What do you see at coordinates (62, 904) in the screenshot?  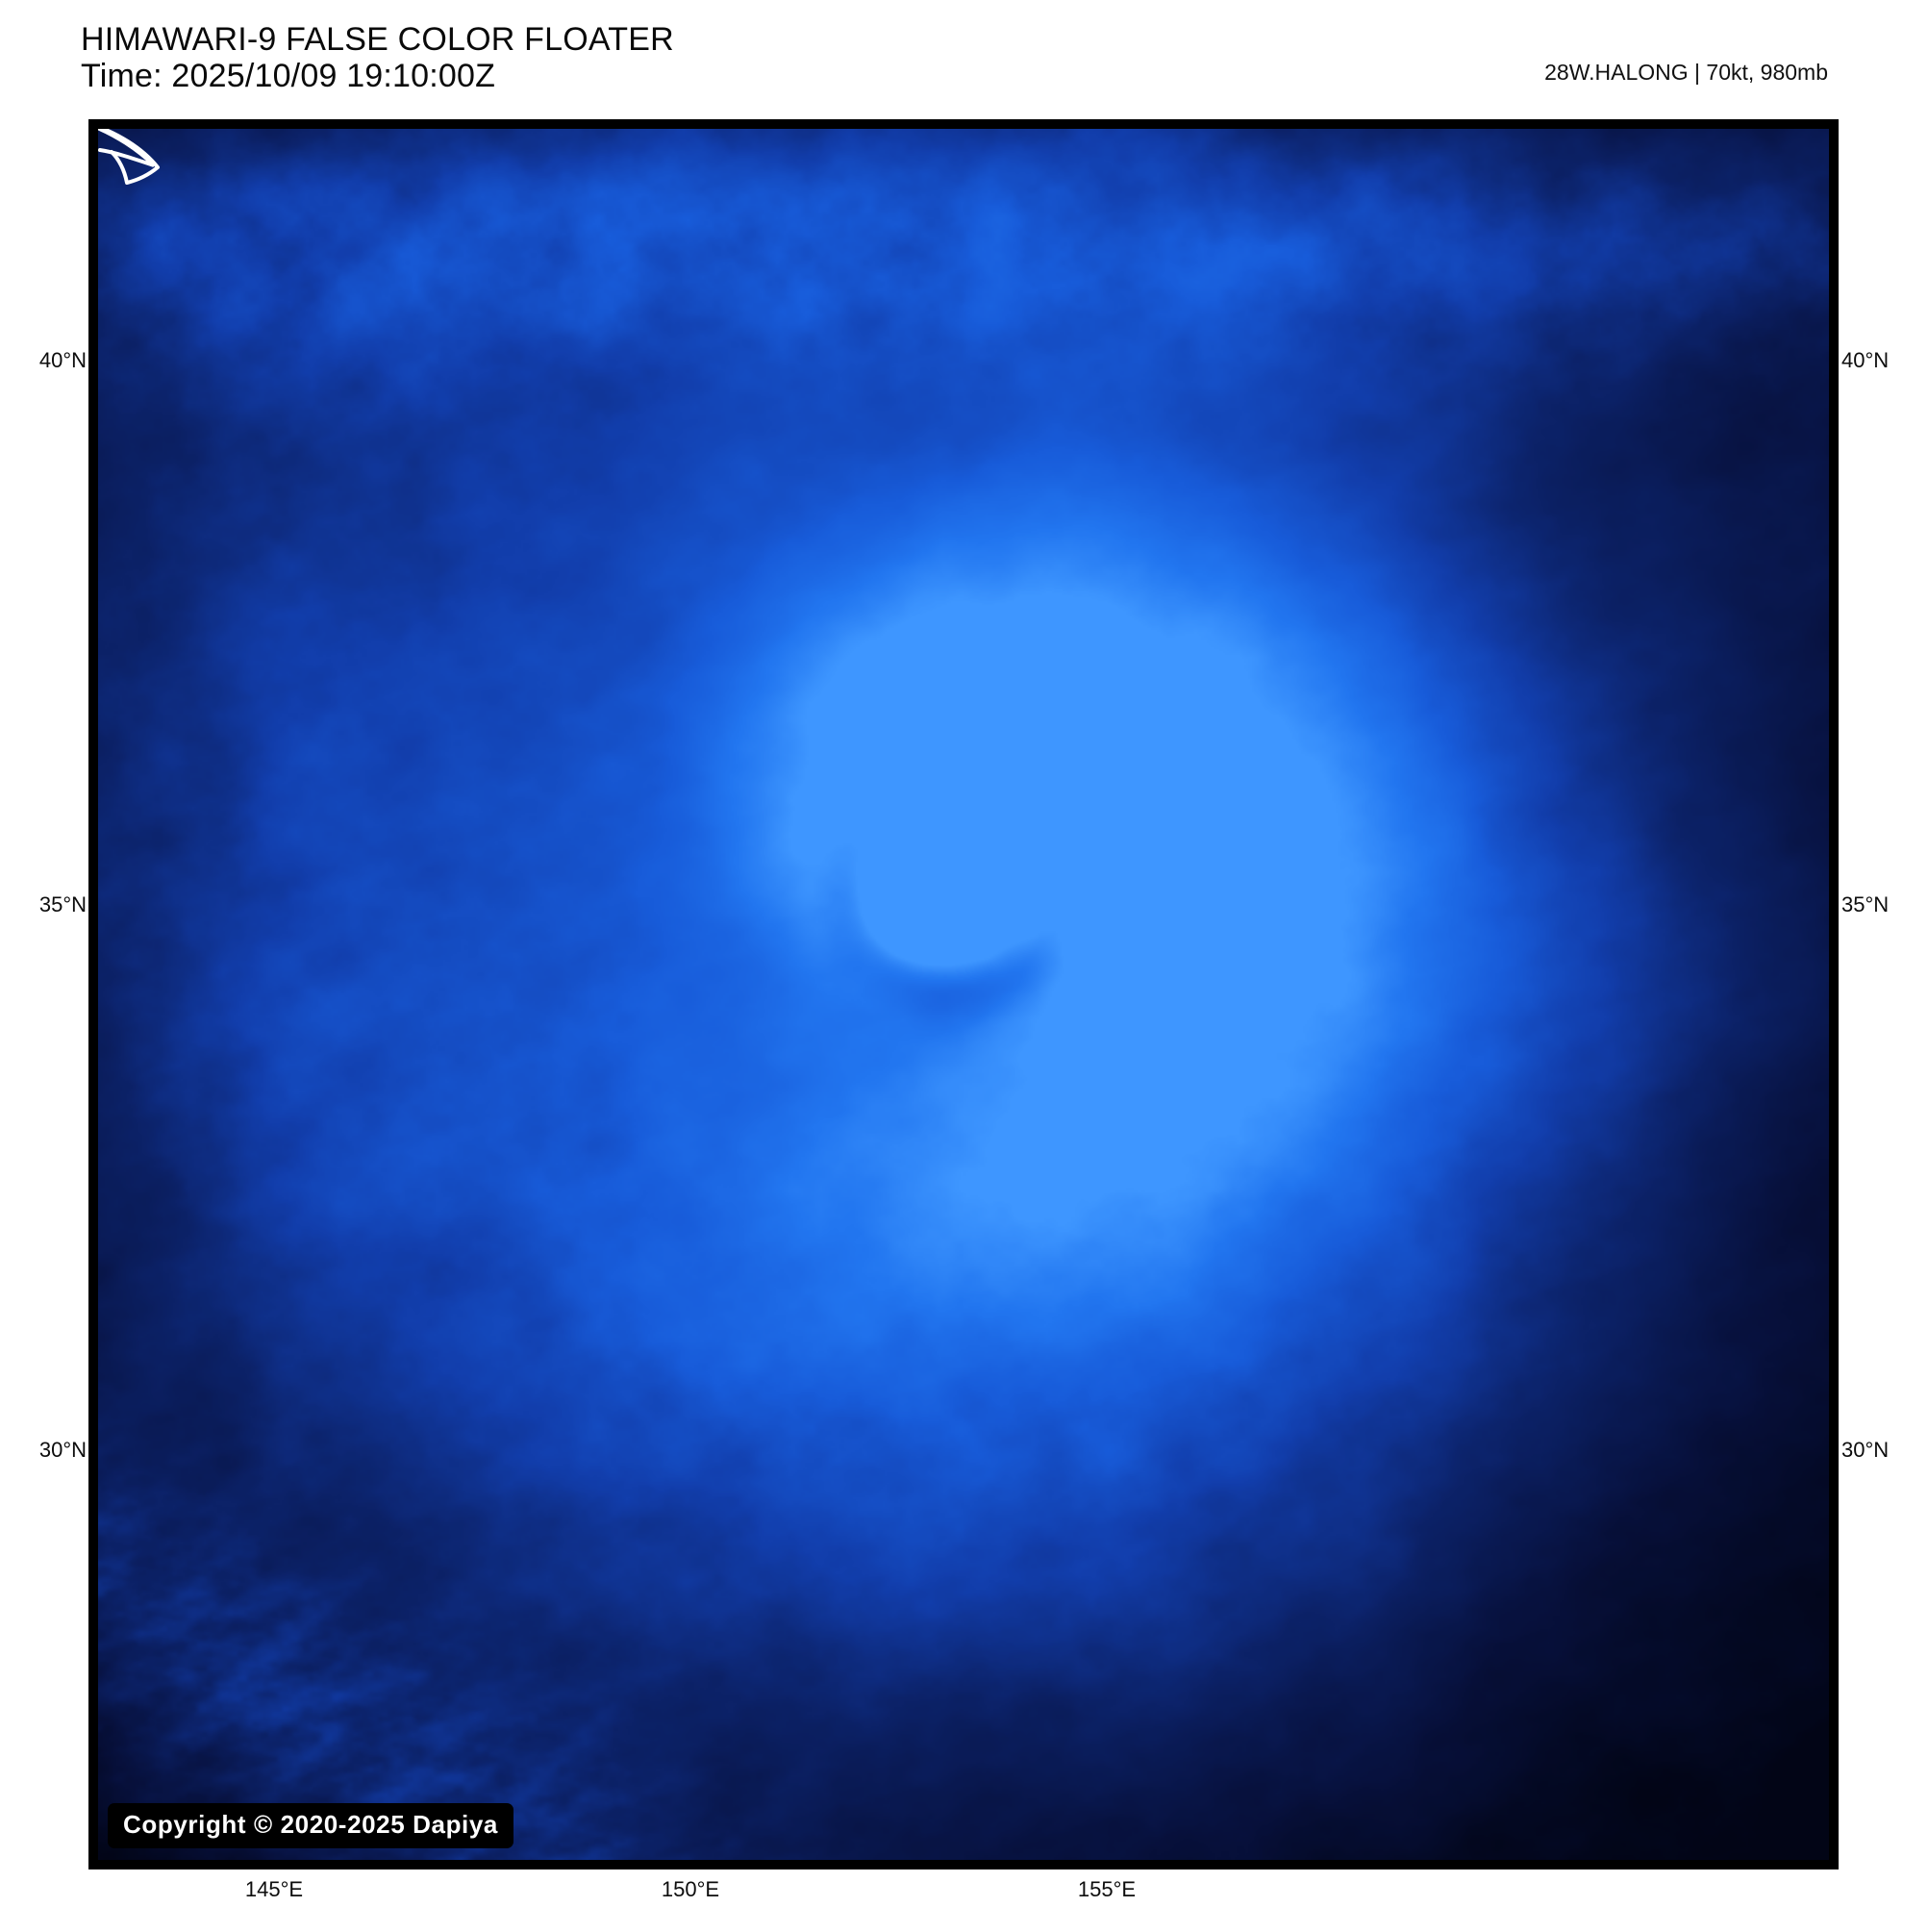 I see `lat-label-left-35n: 35°N` at bounding box center [62, 904].